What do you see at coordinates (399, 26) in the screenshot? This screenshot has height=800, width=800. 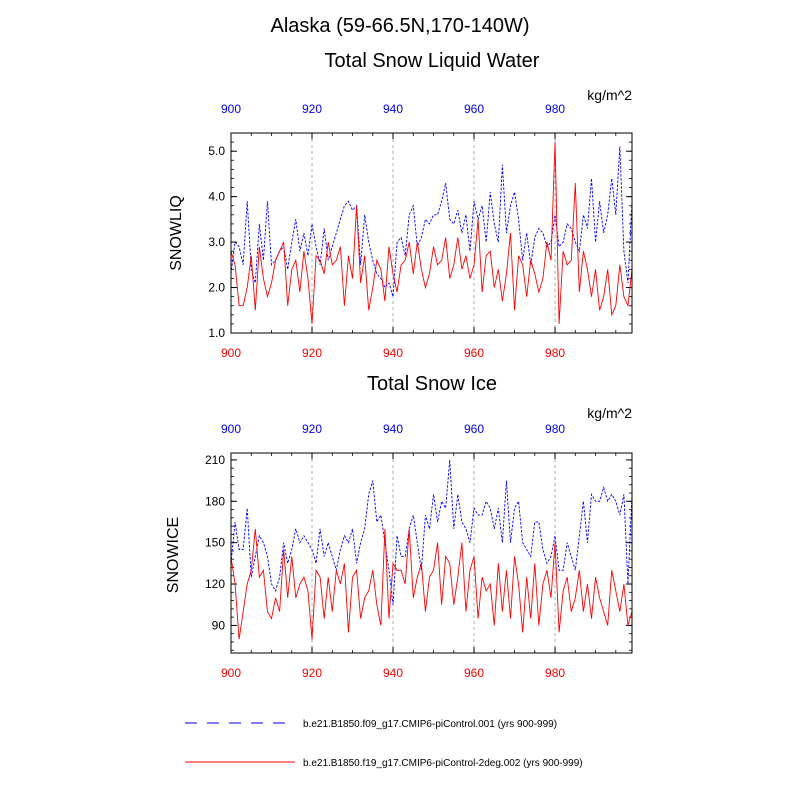 I see `figure-title: Alaska (59-66.5N,170-140W)` at bounding box center [399, 26].